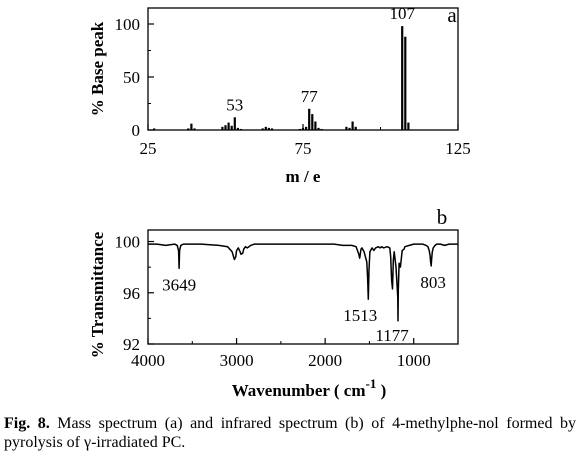 The image size is (580, 467). What do you see at coordinates (371, 383) in the screenshot?
I see `x-axis-title-superscript: -1` at bounding box center [371, 383].